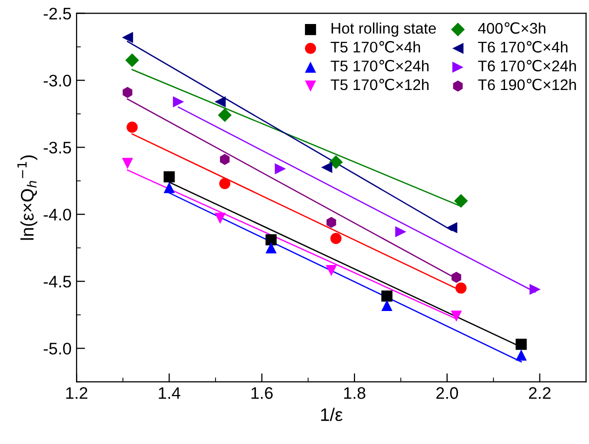  What do you see at coordinates (58, 348) in the screenshot?
I see `y-tick-label: -5.0` at bounding box center [58, 348].